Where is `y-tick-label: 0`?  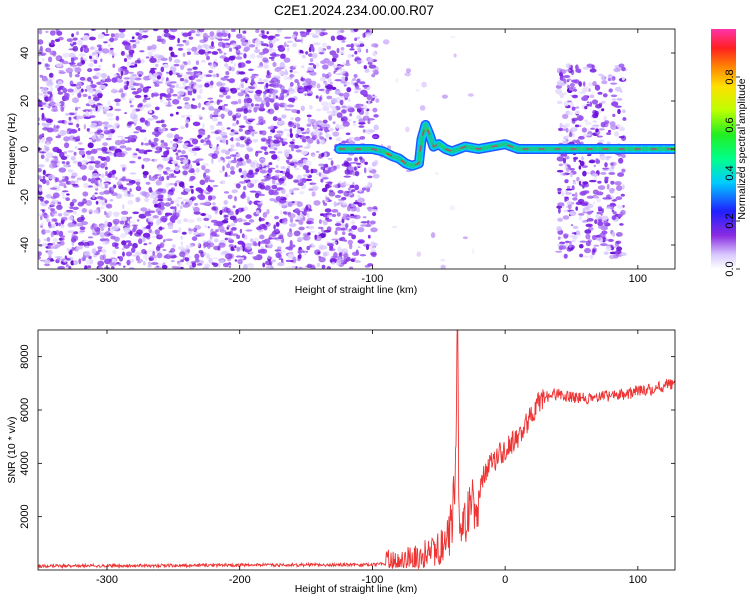 y-tick-label: 0 is located at coordinates (25, 149).